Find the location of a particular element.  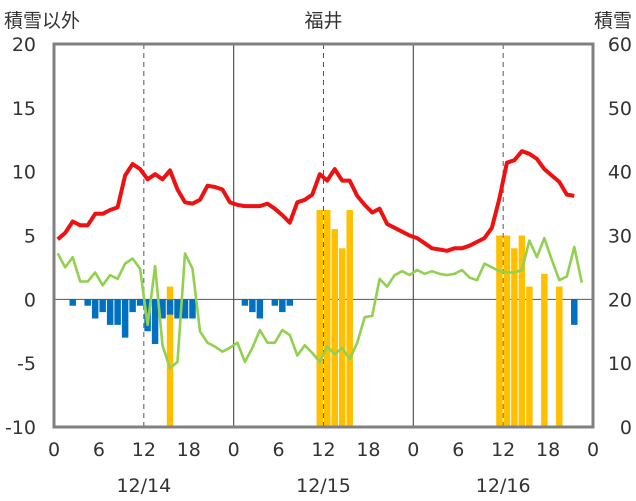

left-tick-label: 20 is located at coordinates (24, 45).